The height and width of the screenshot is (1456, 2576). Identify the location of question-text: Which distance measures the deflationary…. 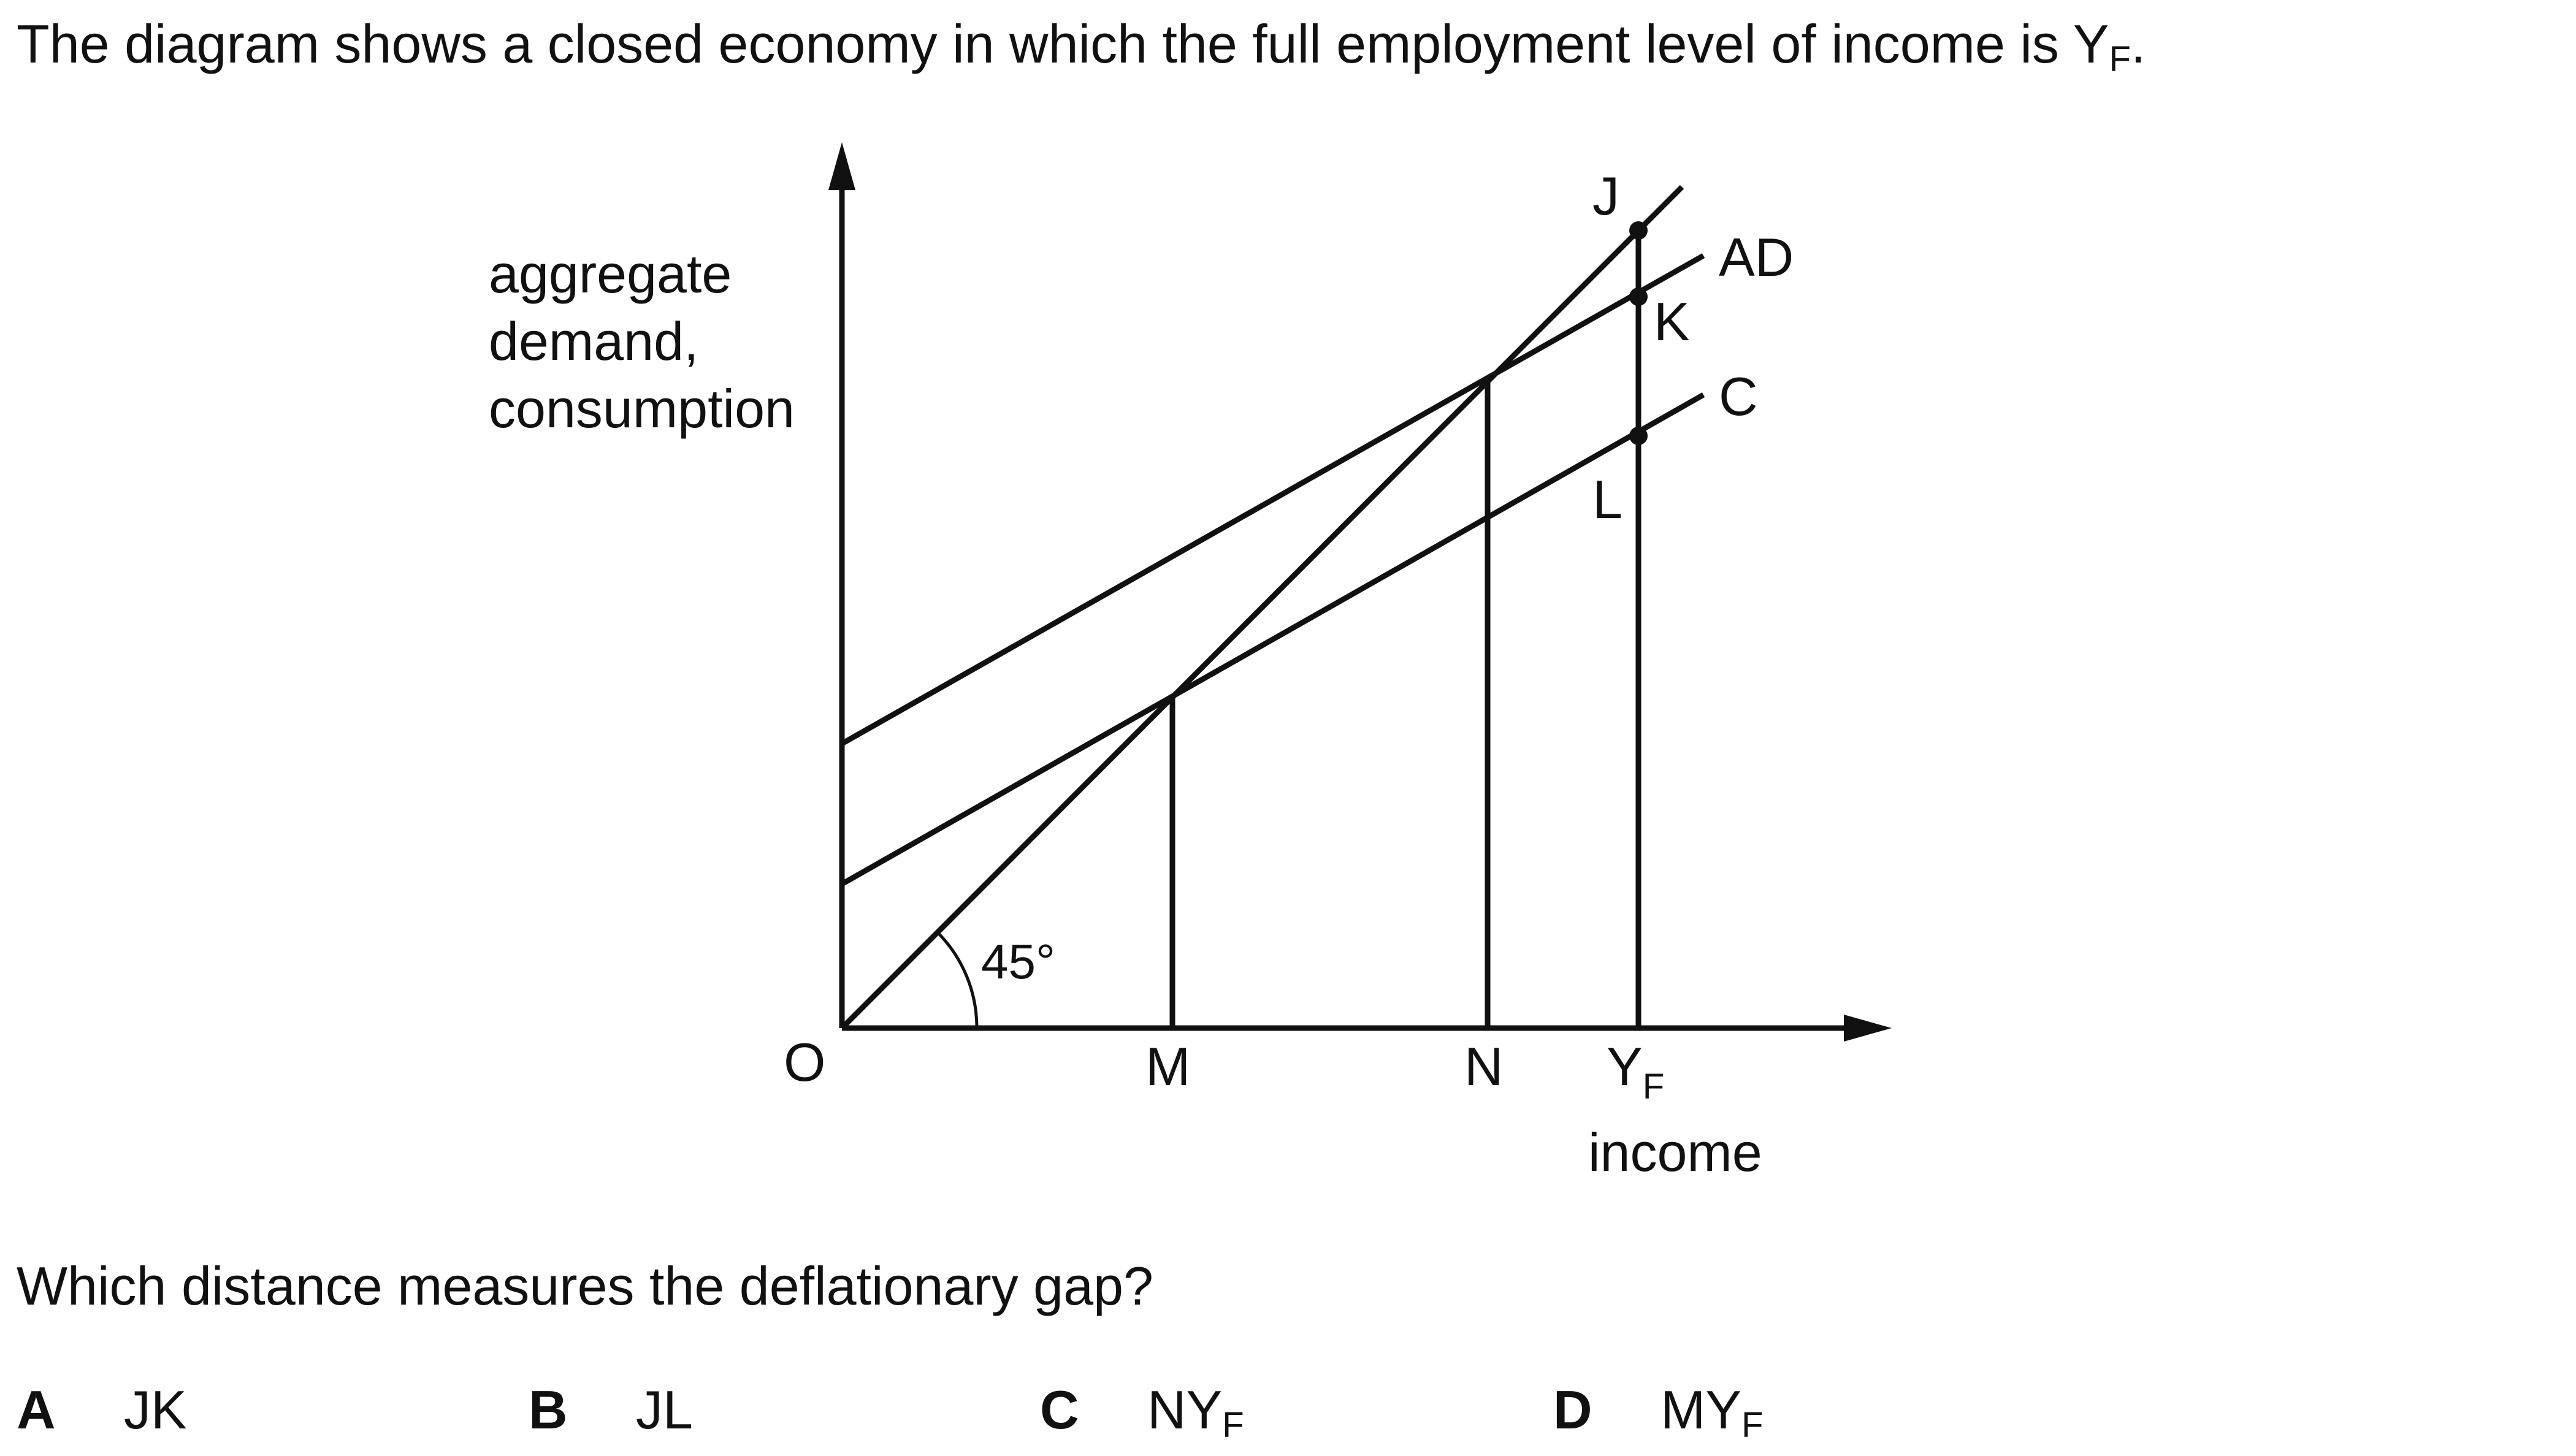
(585, 1286).